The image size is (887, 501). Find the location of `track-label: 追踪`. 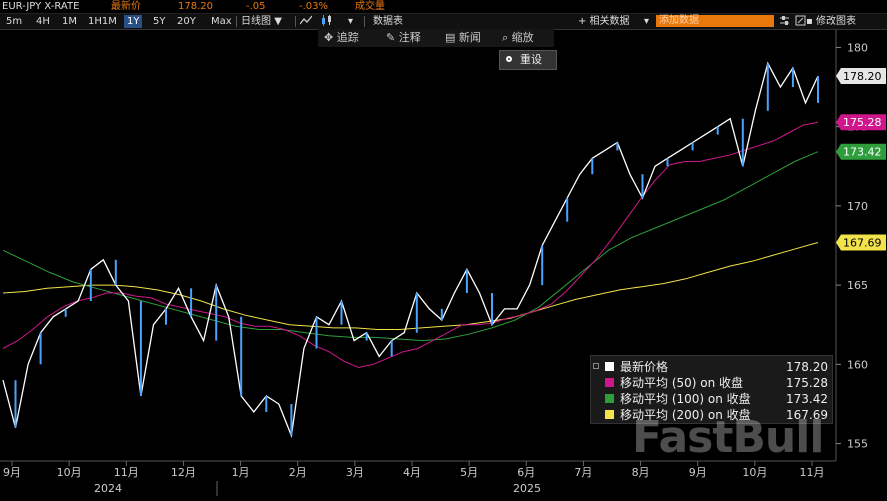

track-label: 追踪 is located at coordinates (347, 37).